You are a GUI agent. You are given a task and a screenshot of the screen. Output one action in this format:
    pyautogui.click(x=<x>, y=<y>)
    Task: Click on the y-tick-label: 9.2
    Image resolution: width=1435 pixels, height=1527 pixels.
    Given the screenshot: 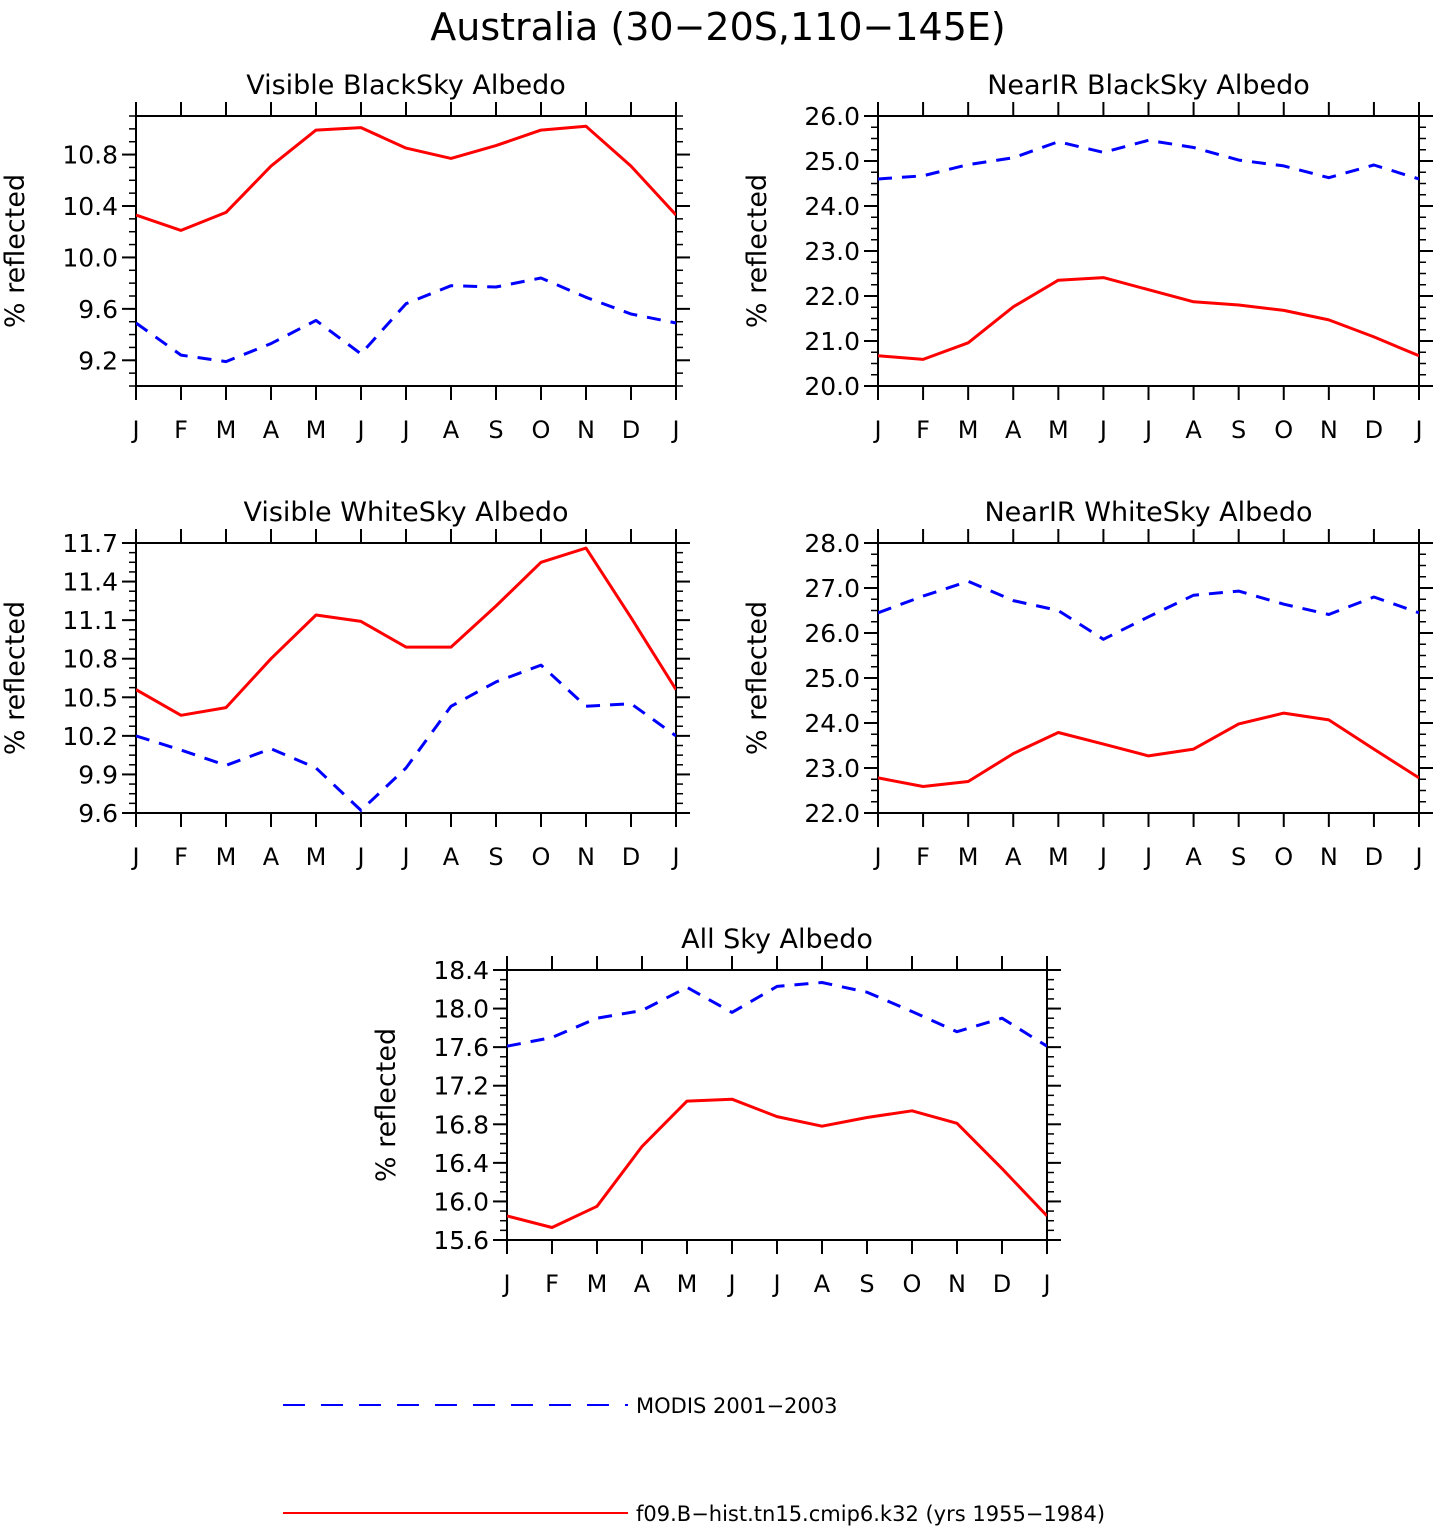 What is the action you would take?
    pyautogui.click(x=98, y=360)
    